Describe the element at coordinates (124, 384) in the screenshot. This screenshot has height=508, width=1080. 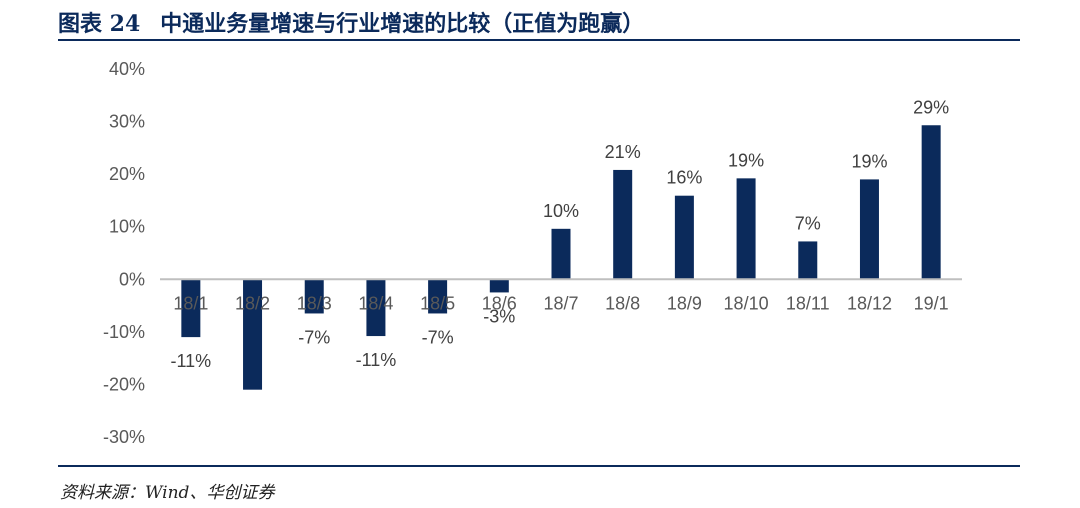
I see `y-tick-label: -20%` at that location.